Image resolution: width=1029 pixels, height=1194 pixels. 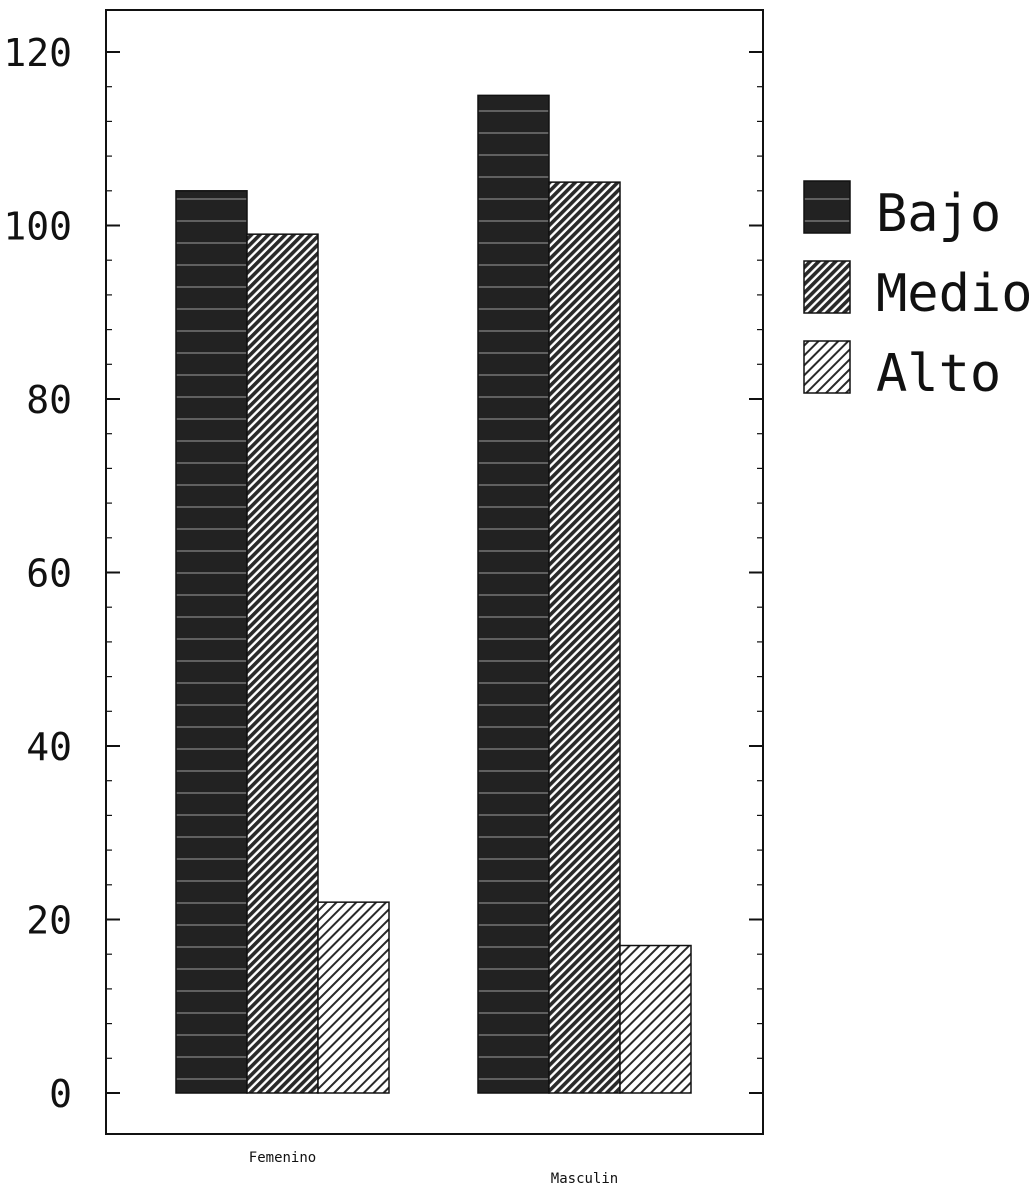 What do you see at coordinates (282, 1158) in the screenshot?
I see `x-category-label: Femenino` at bounding box center [282, 1158].